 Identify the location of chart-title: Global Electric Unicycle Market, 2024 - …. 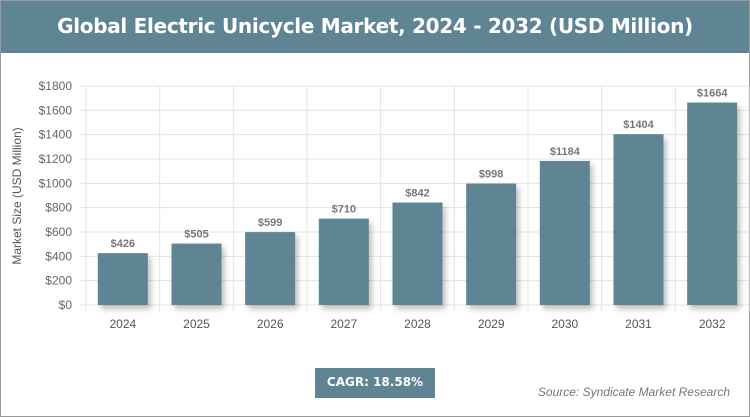
(375, 27).